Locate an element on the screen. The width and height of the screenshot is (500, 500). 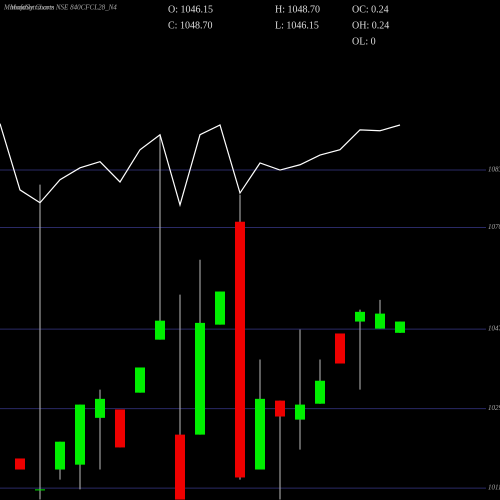
y-tick-label: 1011 is located at coordinates (494, 488).